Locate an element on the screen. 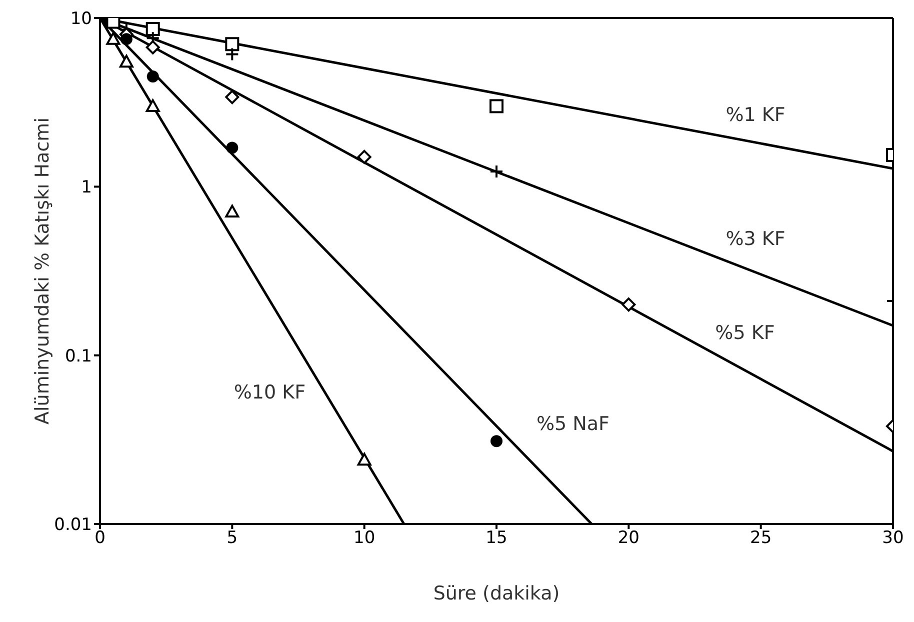  series-label: %5 NaF is located at coordinates (573, 424).